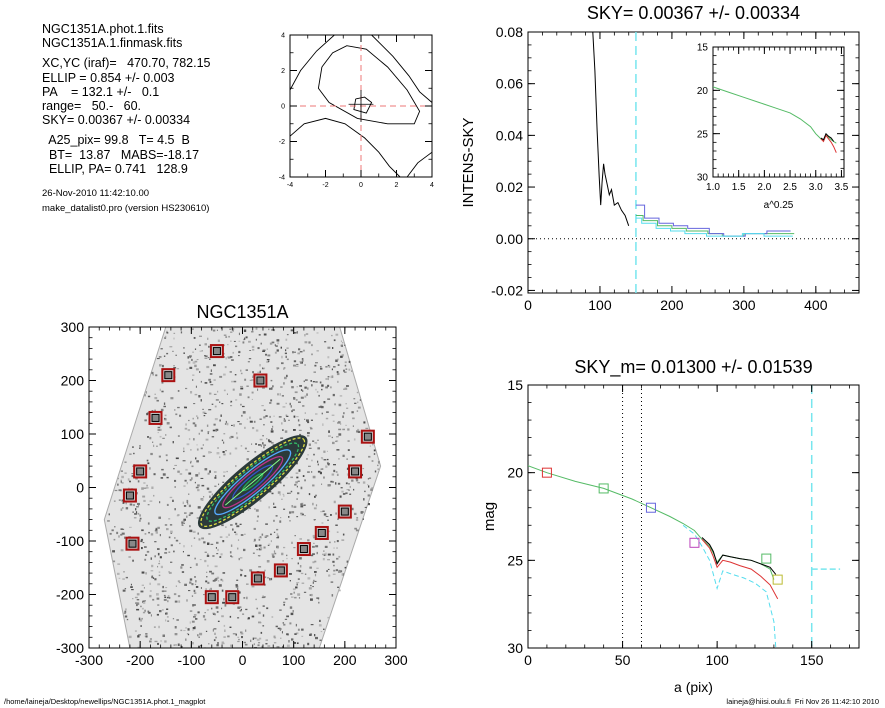 The image size is (885, 708). Describe the element at coordinates (345, 660) in the screenshot. I see `image-x-tick-label: 200` at that location.